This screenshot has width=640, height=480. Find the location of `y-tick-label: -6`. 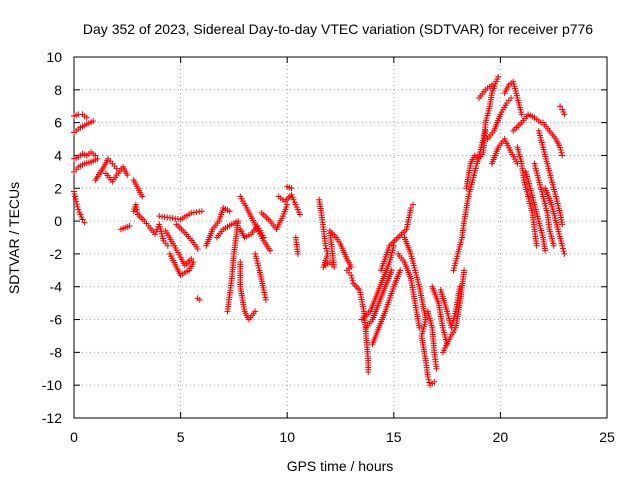

y-tick-label: -6 is located at coordinates (56, 320).